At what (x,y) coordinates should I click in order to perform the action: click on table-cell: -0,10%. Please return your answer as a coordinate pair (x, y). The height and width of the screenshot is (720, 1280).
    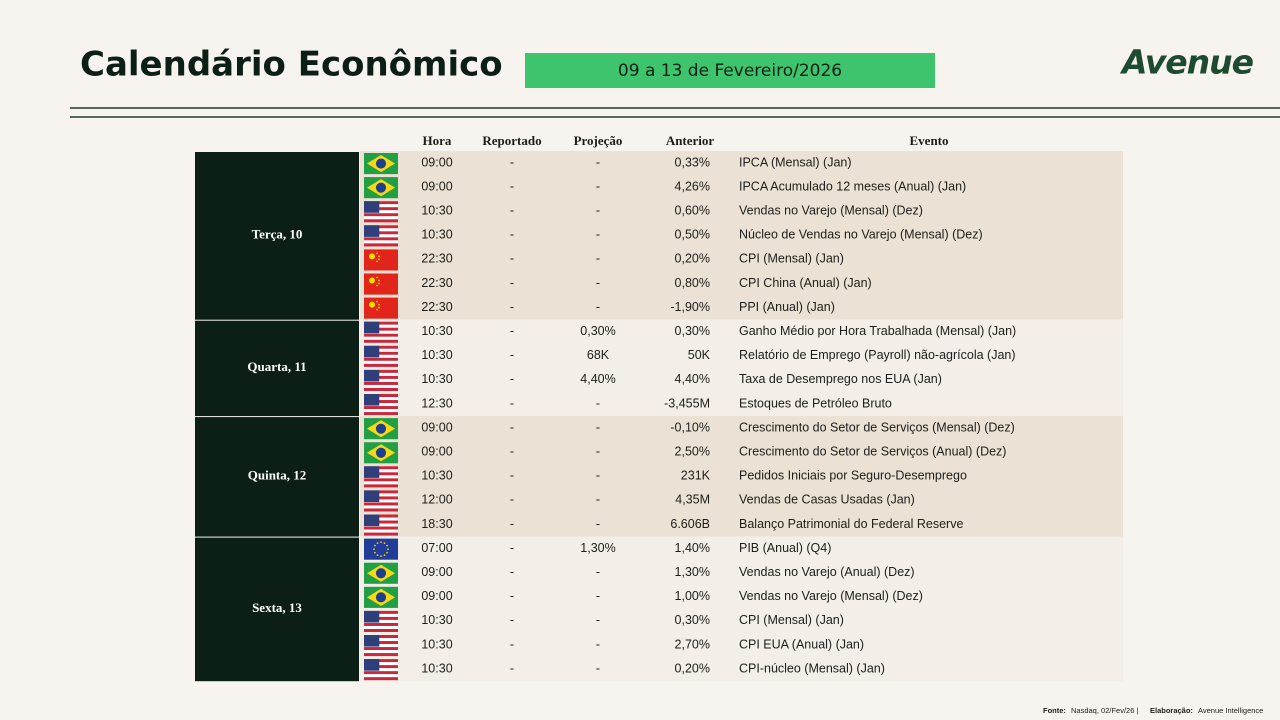
    Looking at the image, I should click on (690, 427).